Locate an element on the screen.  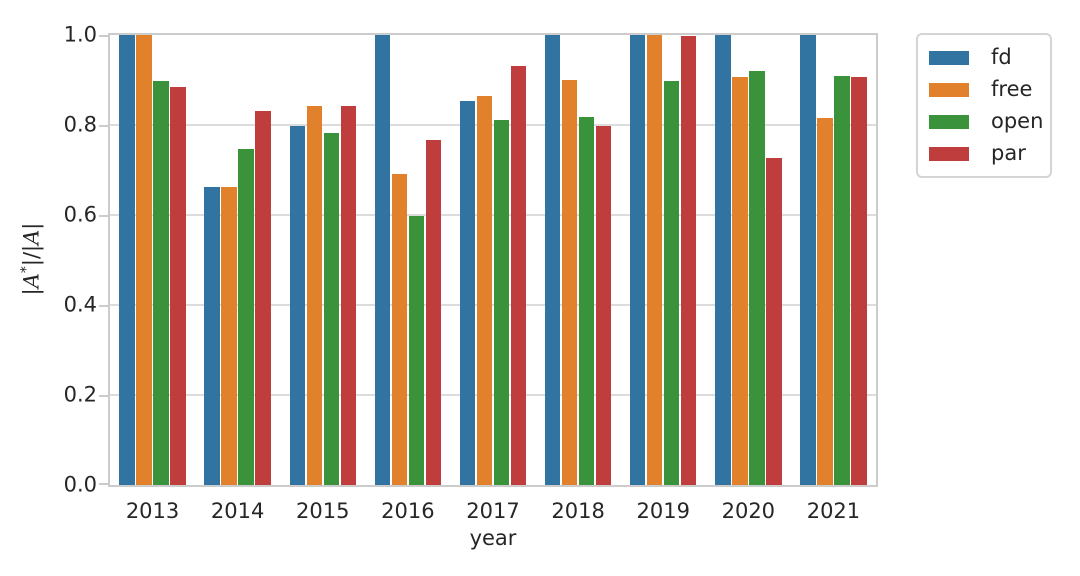
legend-item-free: free is located at coordinates (984, 89).